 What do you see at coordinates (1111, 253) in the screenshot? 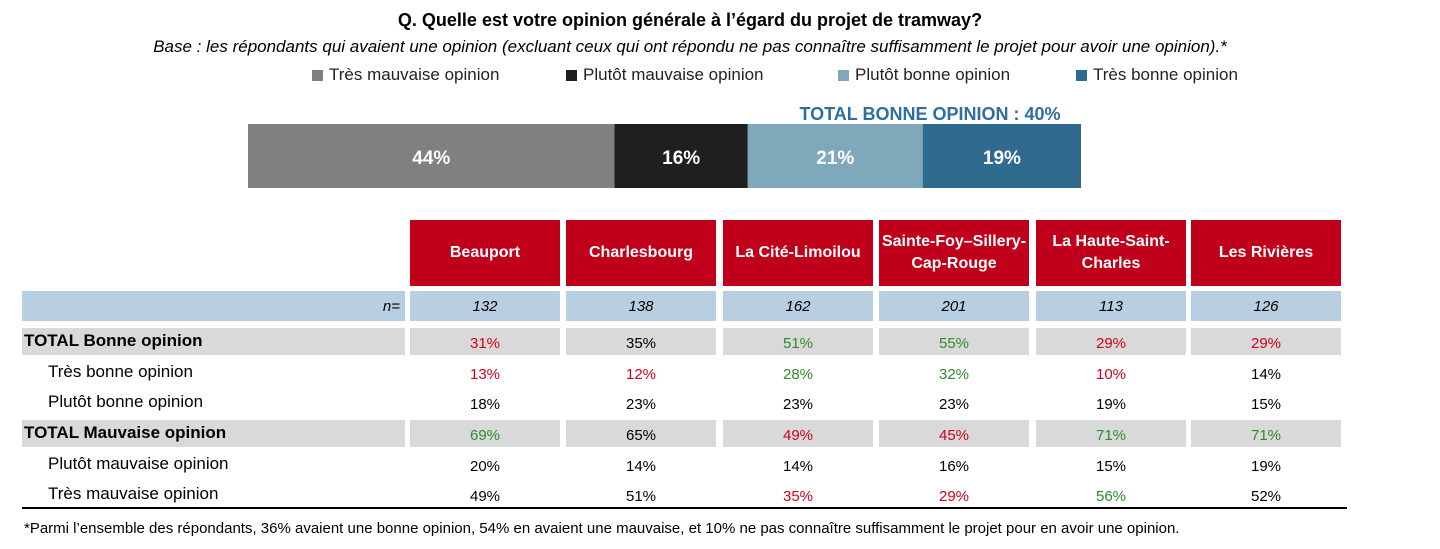
I see `column-header: La Haute-Saint-Charles` at bounding box center [1111, 253].